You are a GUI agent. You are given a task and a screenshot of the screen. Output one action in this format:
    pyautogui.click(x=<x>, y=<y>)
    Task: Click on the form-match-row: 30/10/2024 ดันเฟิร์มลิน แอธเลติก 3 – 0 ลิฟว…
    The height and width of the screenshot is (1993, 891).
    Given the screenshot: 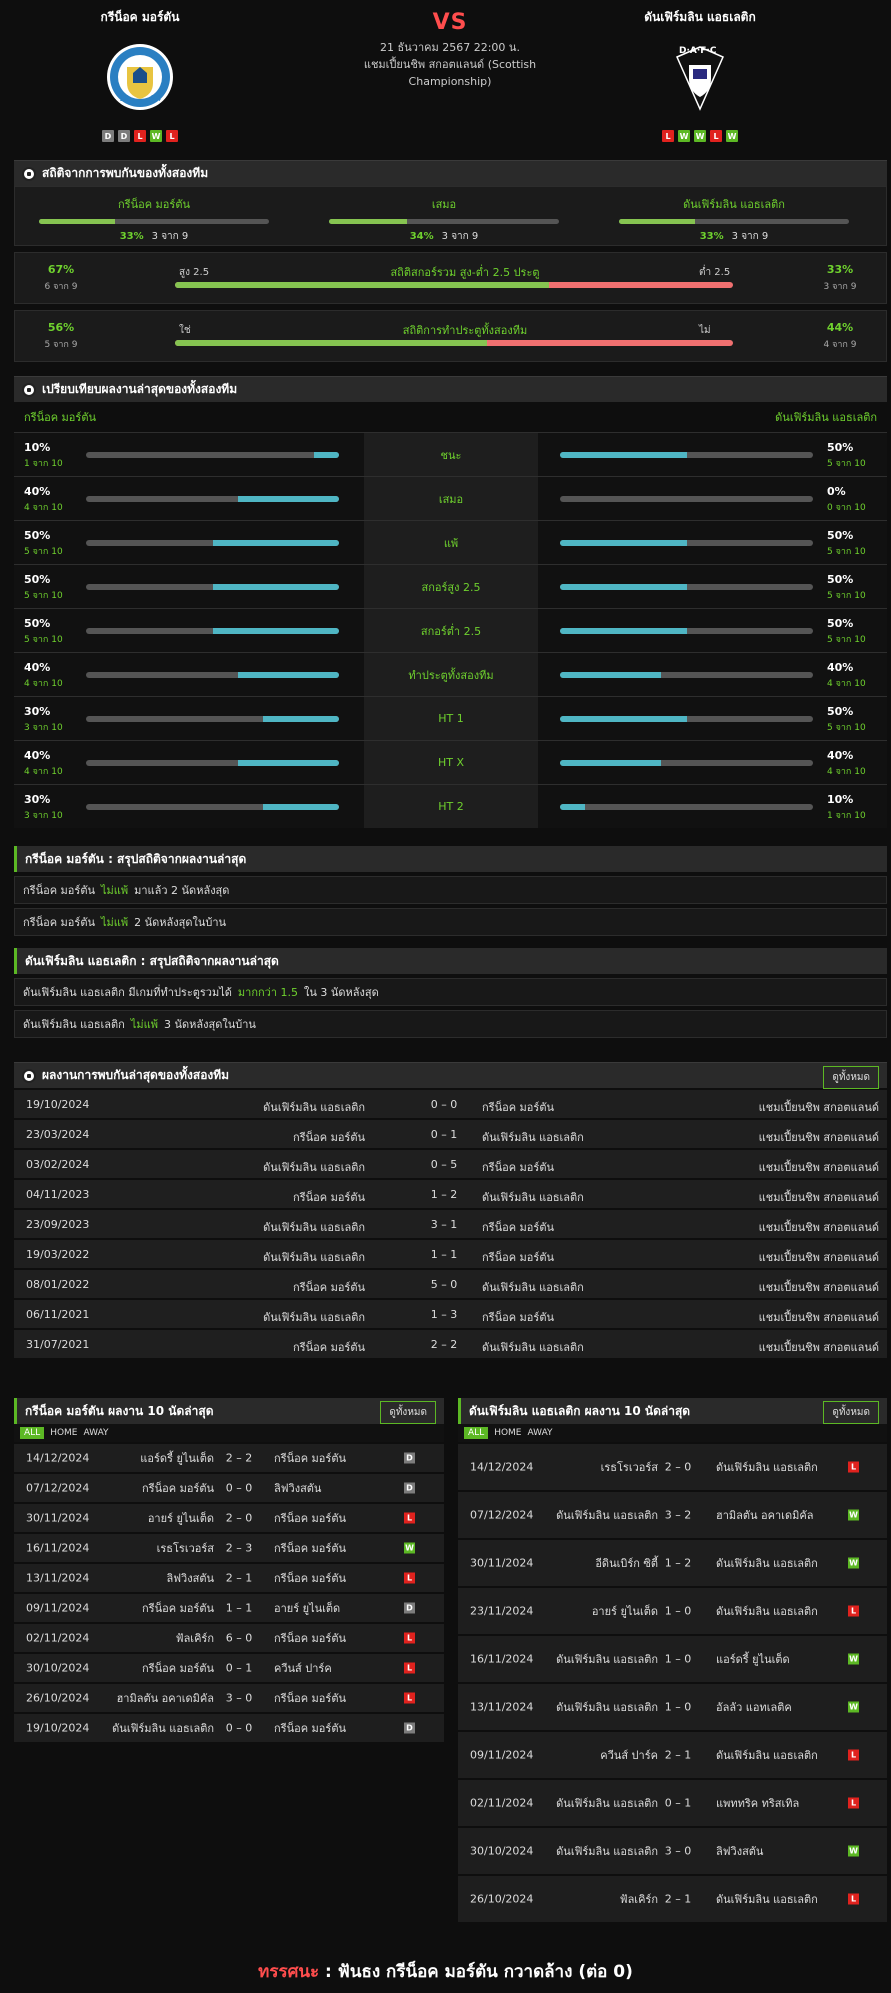 What is the action you would take?
    pyautogui.click(x=672, y=1851)
    